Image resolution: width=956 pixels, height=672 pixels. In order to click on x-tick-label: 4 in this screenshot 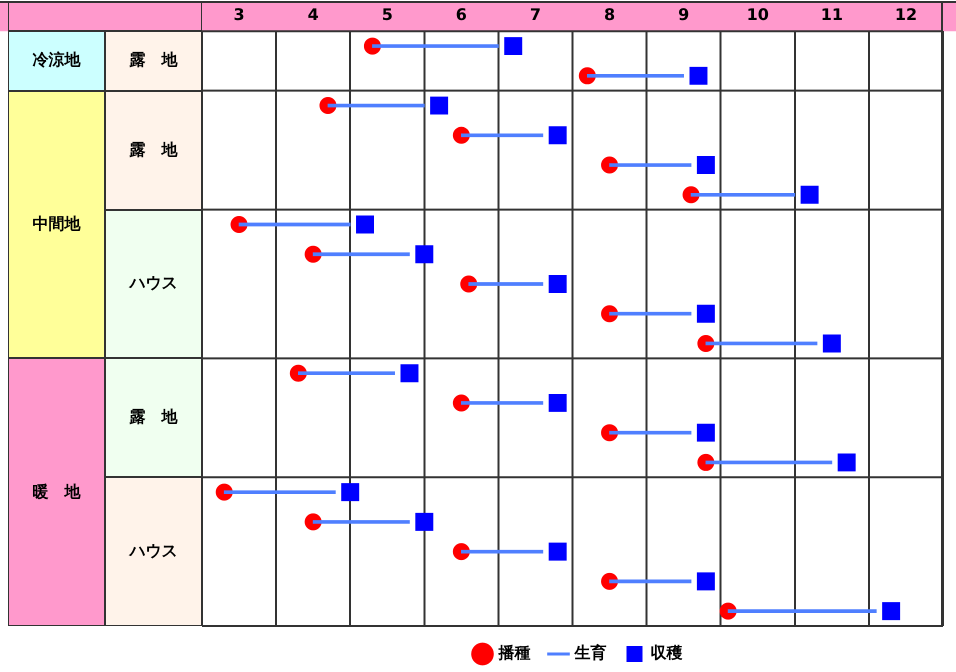, I will do `click(313, 14)`.